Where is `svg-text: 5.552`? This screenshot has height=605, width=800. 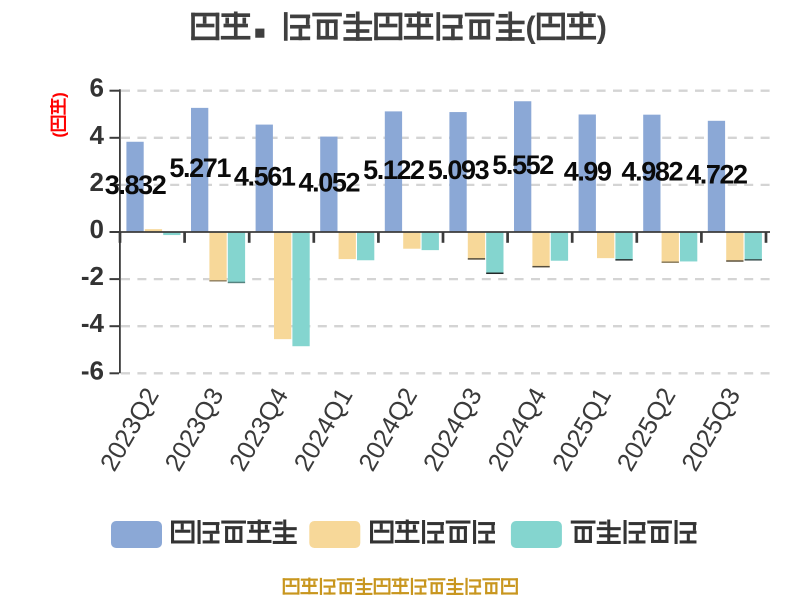
svg-text: 5.552 is located at coordinates (522, 165).